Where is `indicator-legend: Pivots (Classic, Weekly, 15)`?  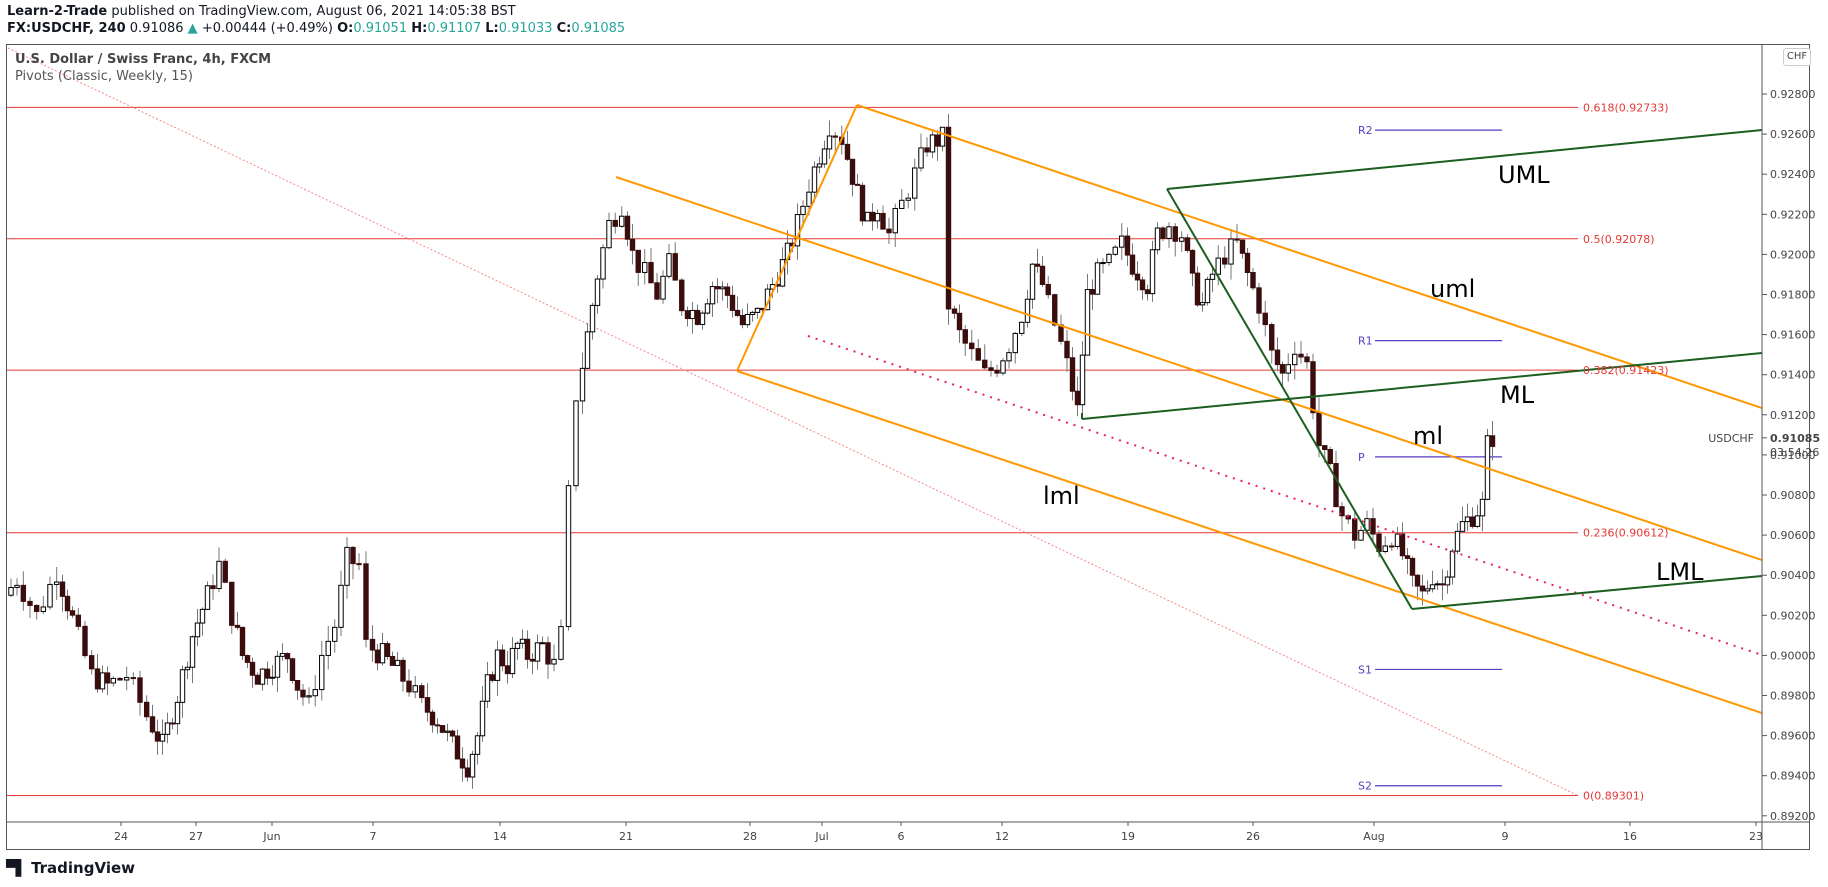
indicator-legend: Pivots (Classic, Weekly, 15) is located at coordinates (104, 76).